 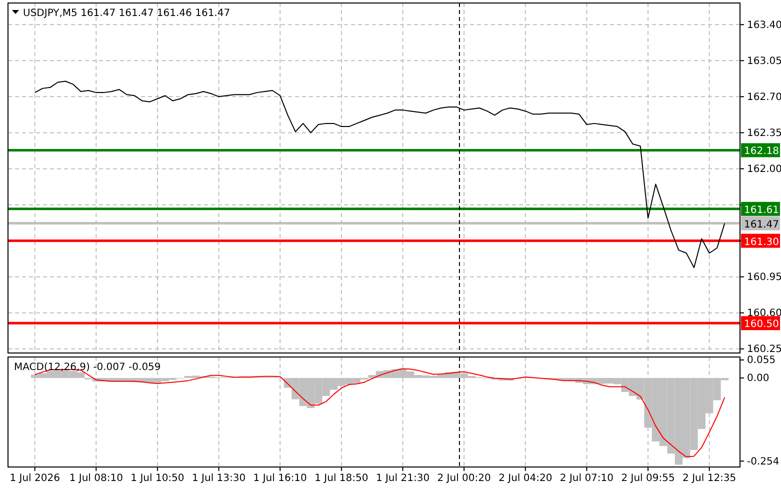 What do you see at coordinates (157, 478) in the screenshot?
I see `x-tick-label: 1 Jul 10:50` at bounding box center [157, 478].